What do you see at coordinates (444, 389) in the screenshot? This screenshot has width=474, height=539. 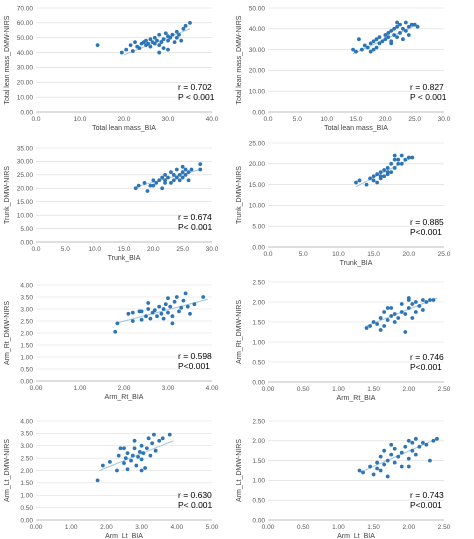 I see `x-tick-label: 2.50` at bounding box center [444, 389].